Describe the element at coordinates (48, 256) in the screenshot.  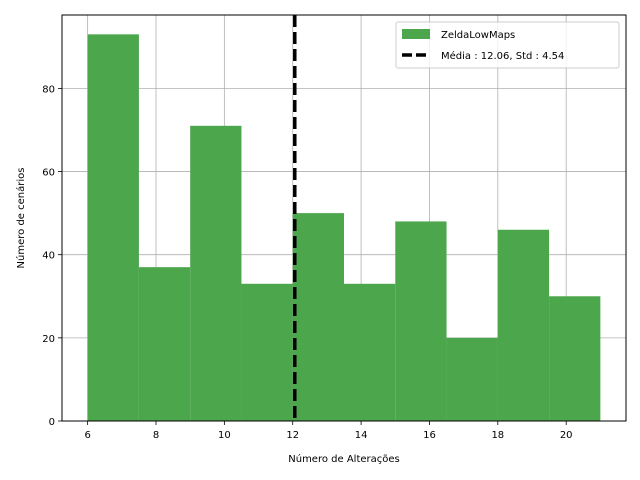
I see `y-tick-label: 40` at that location.